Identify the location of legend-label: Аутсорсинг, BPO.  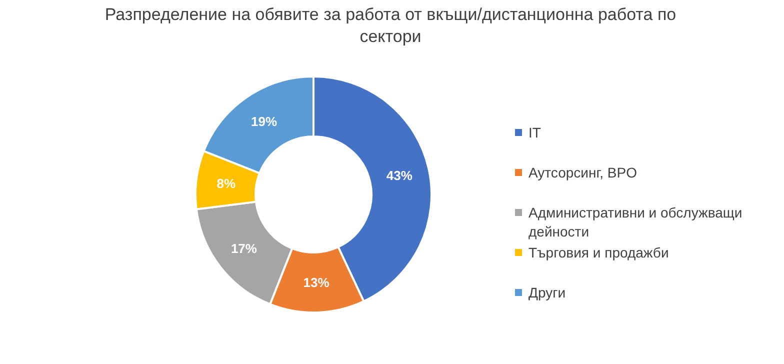
(583, 172).